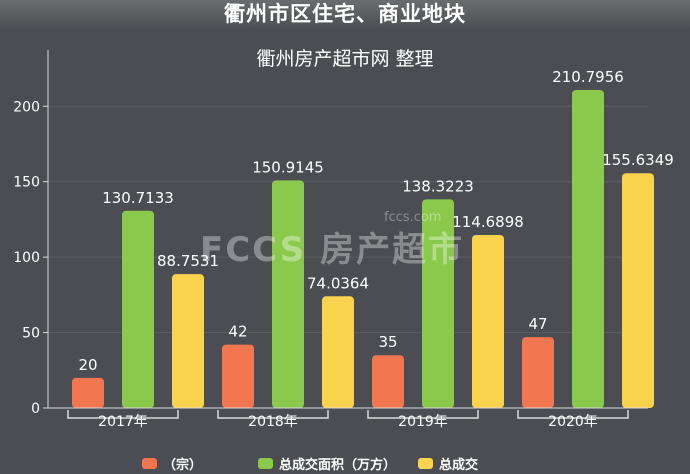 The width and height of the screenshot is (690, 474). Describe the element at coordinates (413, 217) in the screenshot. I see `watermark-domain: fccs.com` at that location.